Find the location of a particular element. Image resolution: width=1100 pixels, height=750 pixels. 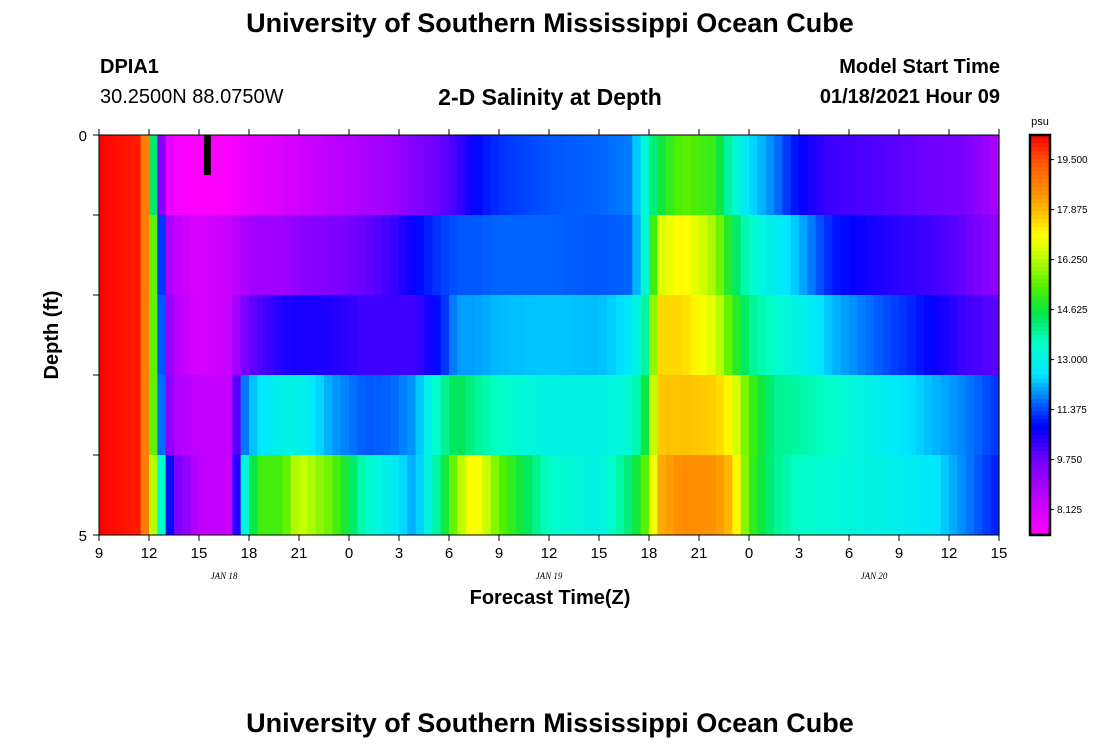

x-tick-label: 18 is located at coordinates (249, 553).